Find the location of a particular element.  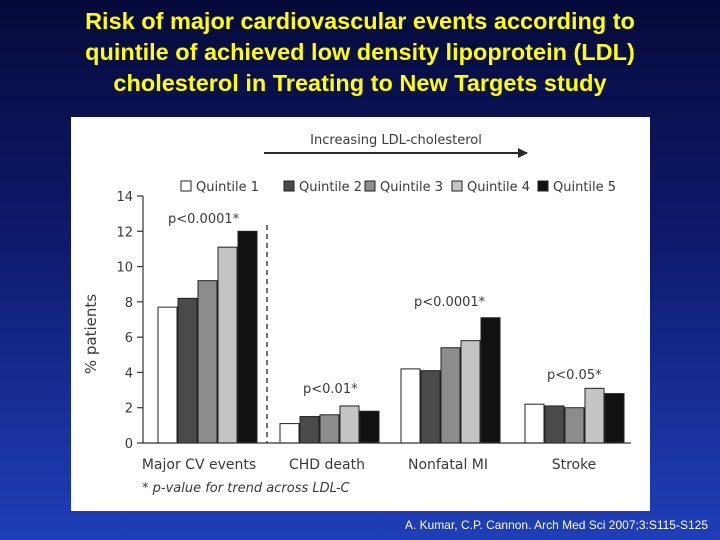

legend-label: Quintile 5 is located at coordinates (584, 187).